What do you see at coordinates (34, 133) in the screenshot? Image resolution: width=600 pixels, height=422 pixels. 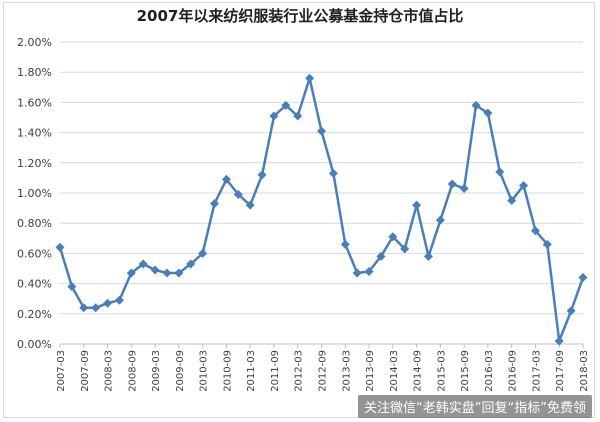 I see `y-tick-label: 1.40%` at bounding box center [34, 133].